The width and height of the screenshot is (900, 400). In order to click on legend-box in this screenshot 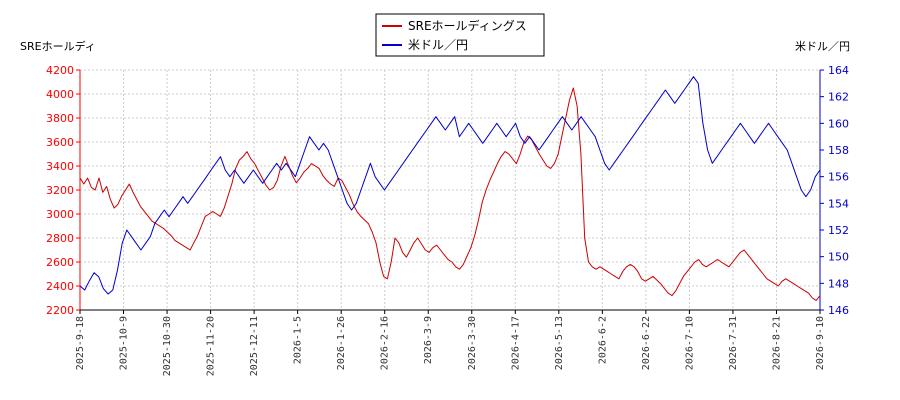, I will do `click(460, 35)`.